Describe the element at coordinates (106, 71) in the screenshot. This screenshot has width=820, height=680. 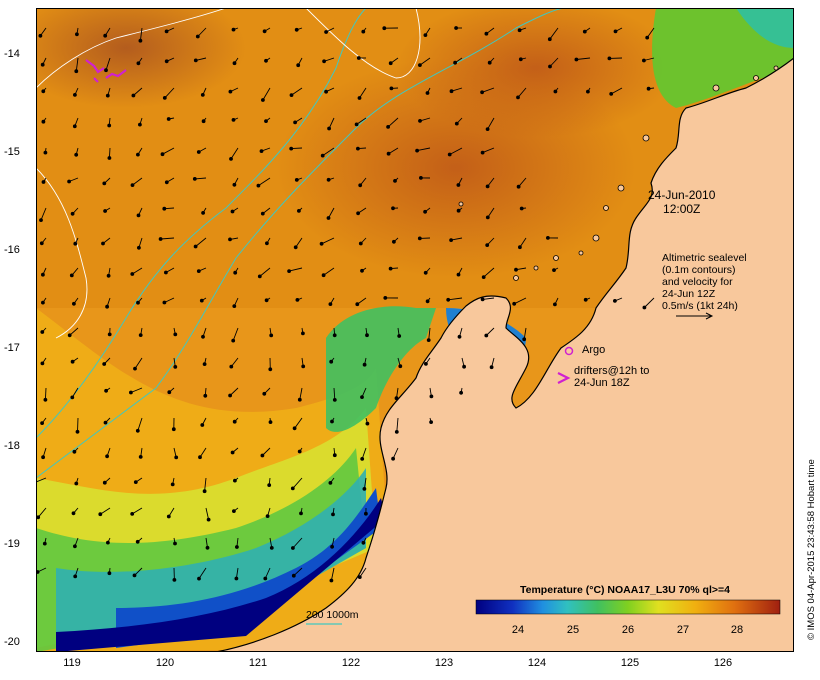
I see `drifter-tracks` at that location.